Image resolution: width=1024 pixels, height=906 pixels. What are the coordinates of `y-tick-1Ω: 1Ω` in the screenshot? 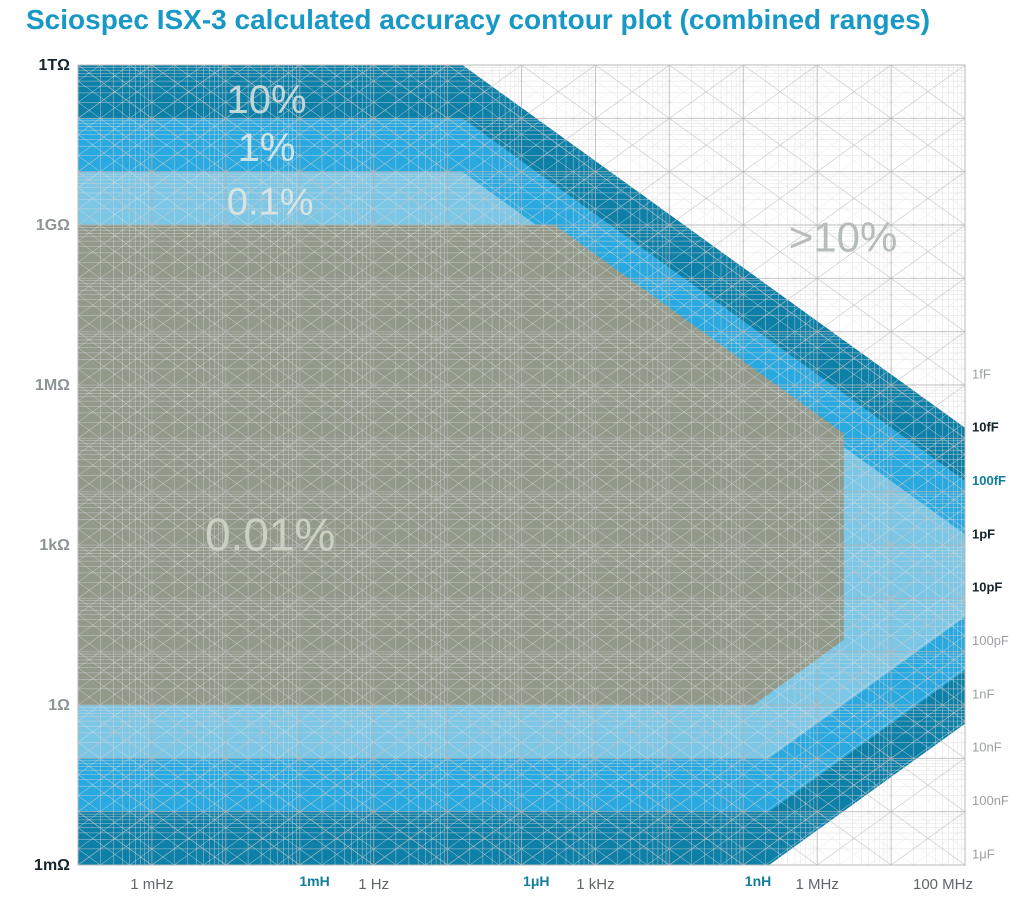 It's located at (59, 705).